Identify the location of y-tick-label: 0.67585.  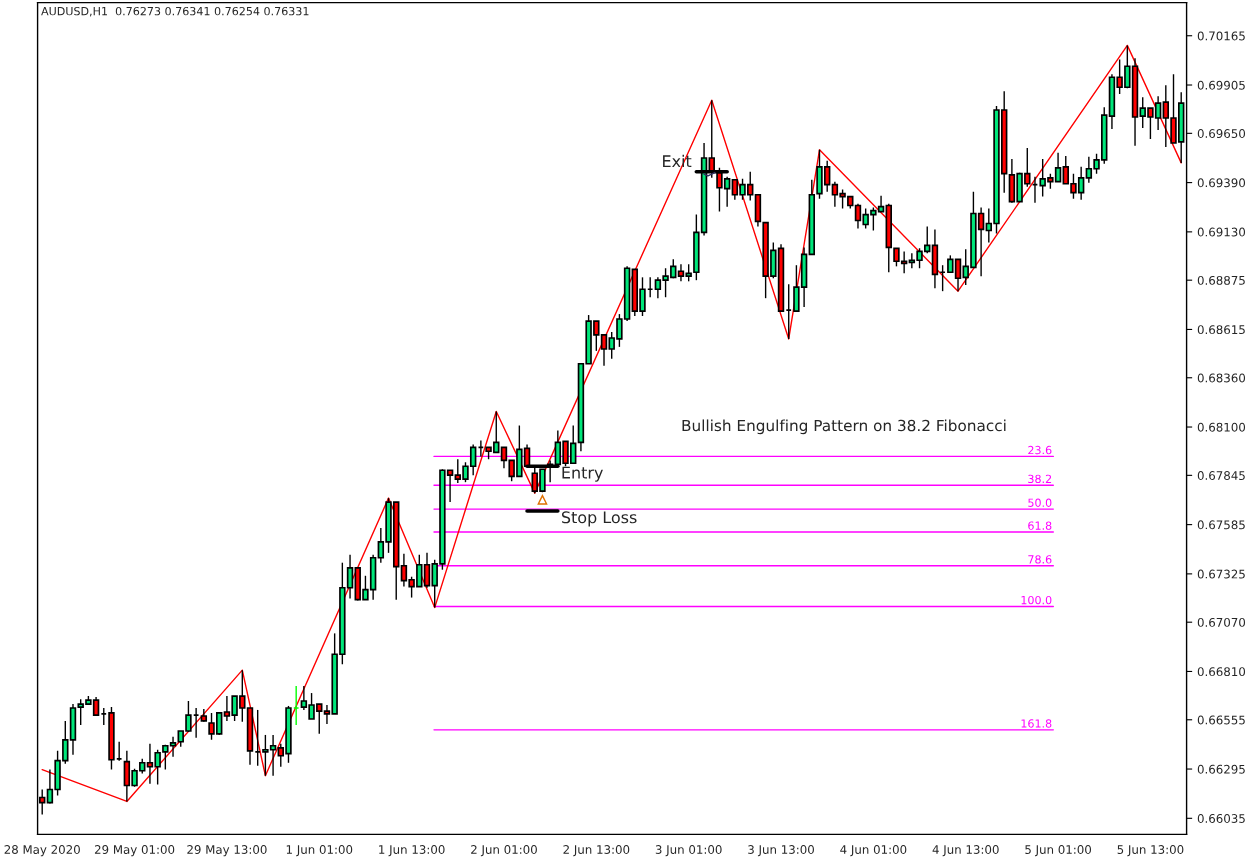
(1221, 525).